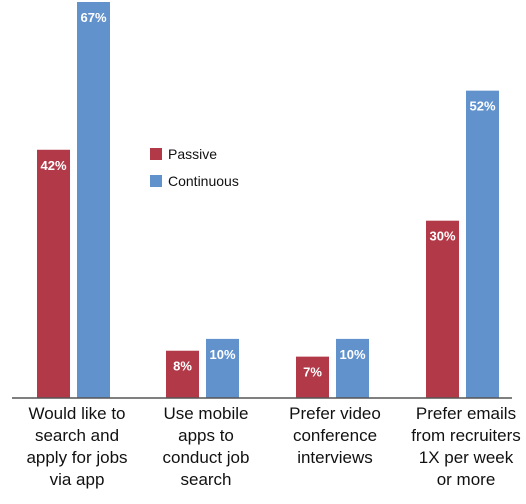 The height and width of the screenshot is (504, 526). I want to click on bar-value-label: 7%, so click(312, 372).